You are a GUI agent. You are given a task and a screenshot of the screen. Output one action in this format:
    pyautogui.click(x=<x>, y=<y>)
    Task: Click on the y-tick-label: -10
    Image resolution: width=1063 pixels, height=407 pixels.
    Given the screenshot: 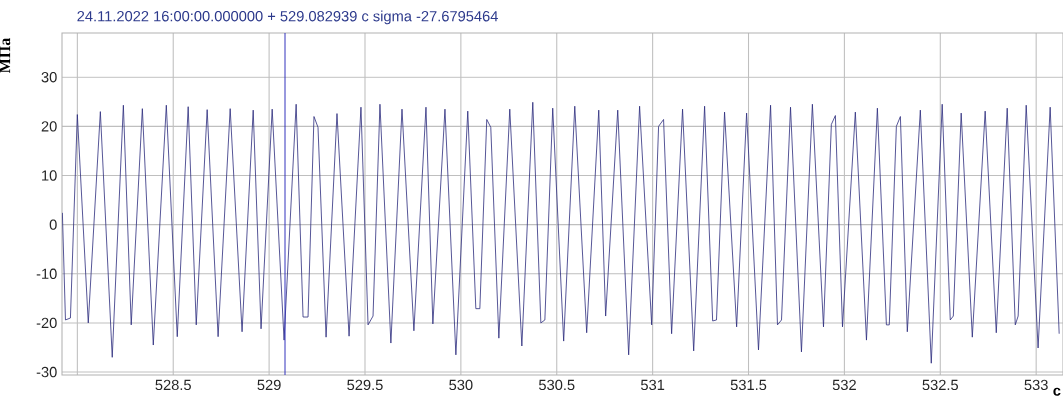 What is the action you would take?
    pyautogui.click(x=46, y=273)
    